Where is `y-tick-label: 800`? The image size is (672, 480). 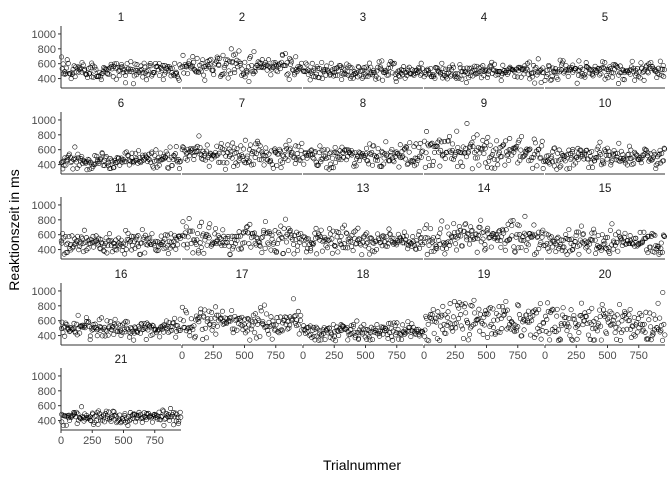
y-tick-label: 800 is located at coordinates (47, 307).